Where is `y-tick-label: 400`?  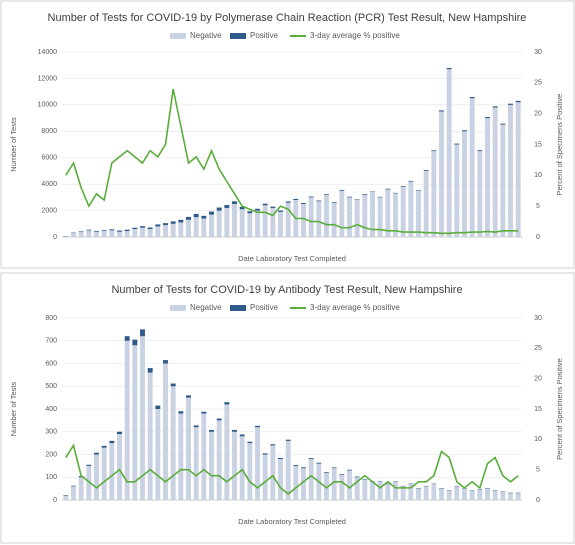
y-tick-label: 400 is located at coordinates (51, 409).